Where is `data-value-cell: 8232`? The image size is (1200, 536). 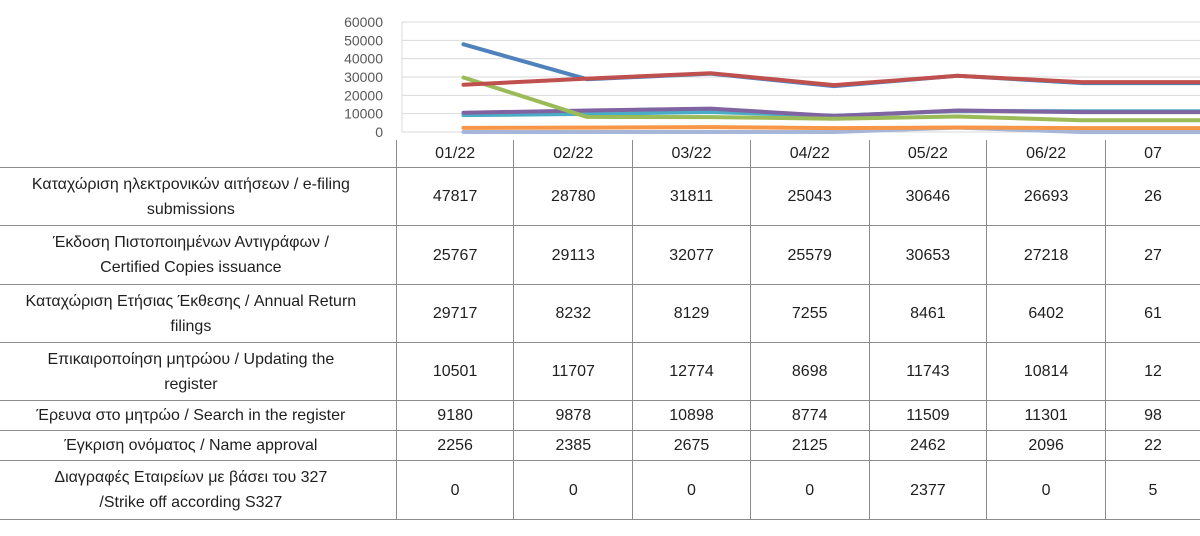
data-value-cell: 8232 is located at coordinates (573, 313).